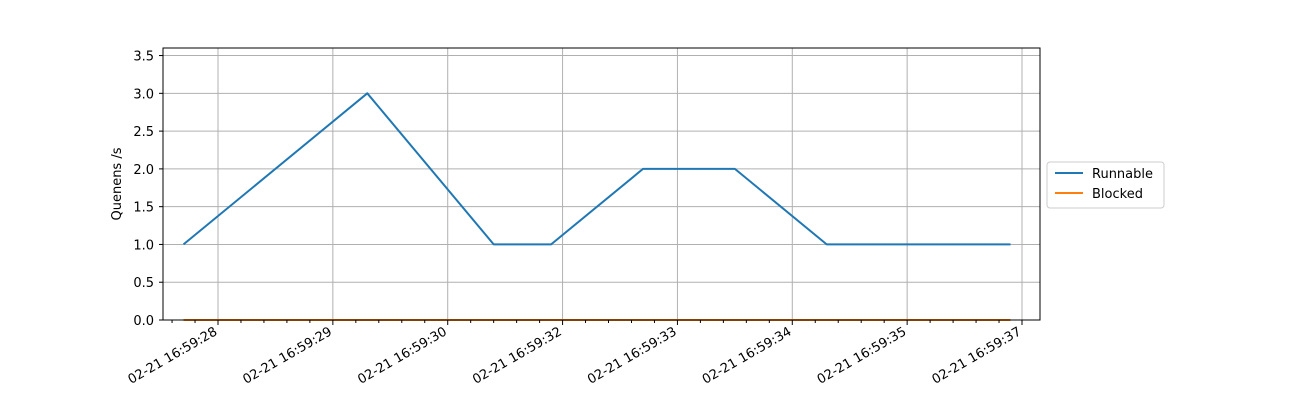 This screenshot has width=1300, height=400. What do you see at coordinates (117, 183) in the screenshot?
I see `y-axis-label: Quenens /s` at bounding box center [117, 183].